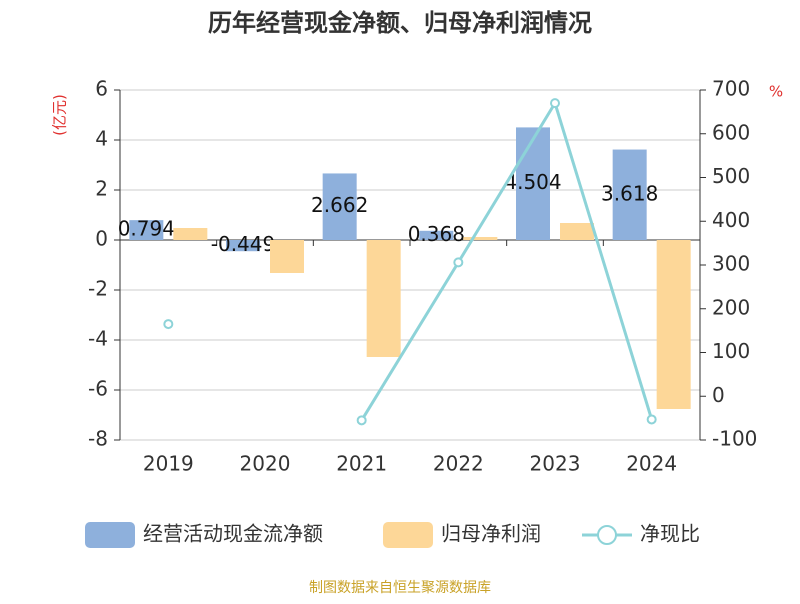 The image size is (800, 604). What do you see at coordinates (265, 464) in the screenshot?
I see `x-tick-label: 2020` at bounding box center [265, 464].